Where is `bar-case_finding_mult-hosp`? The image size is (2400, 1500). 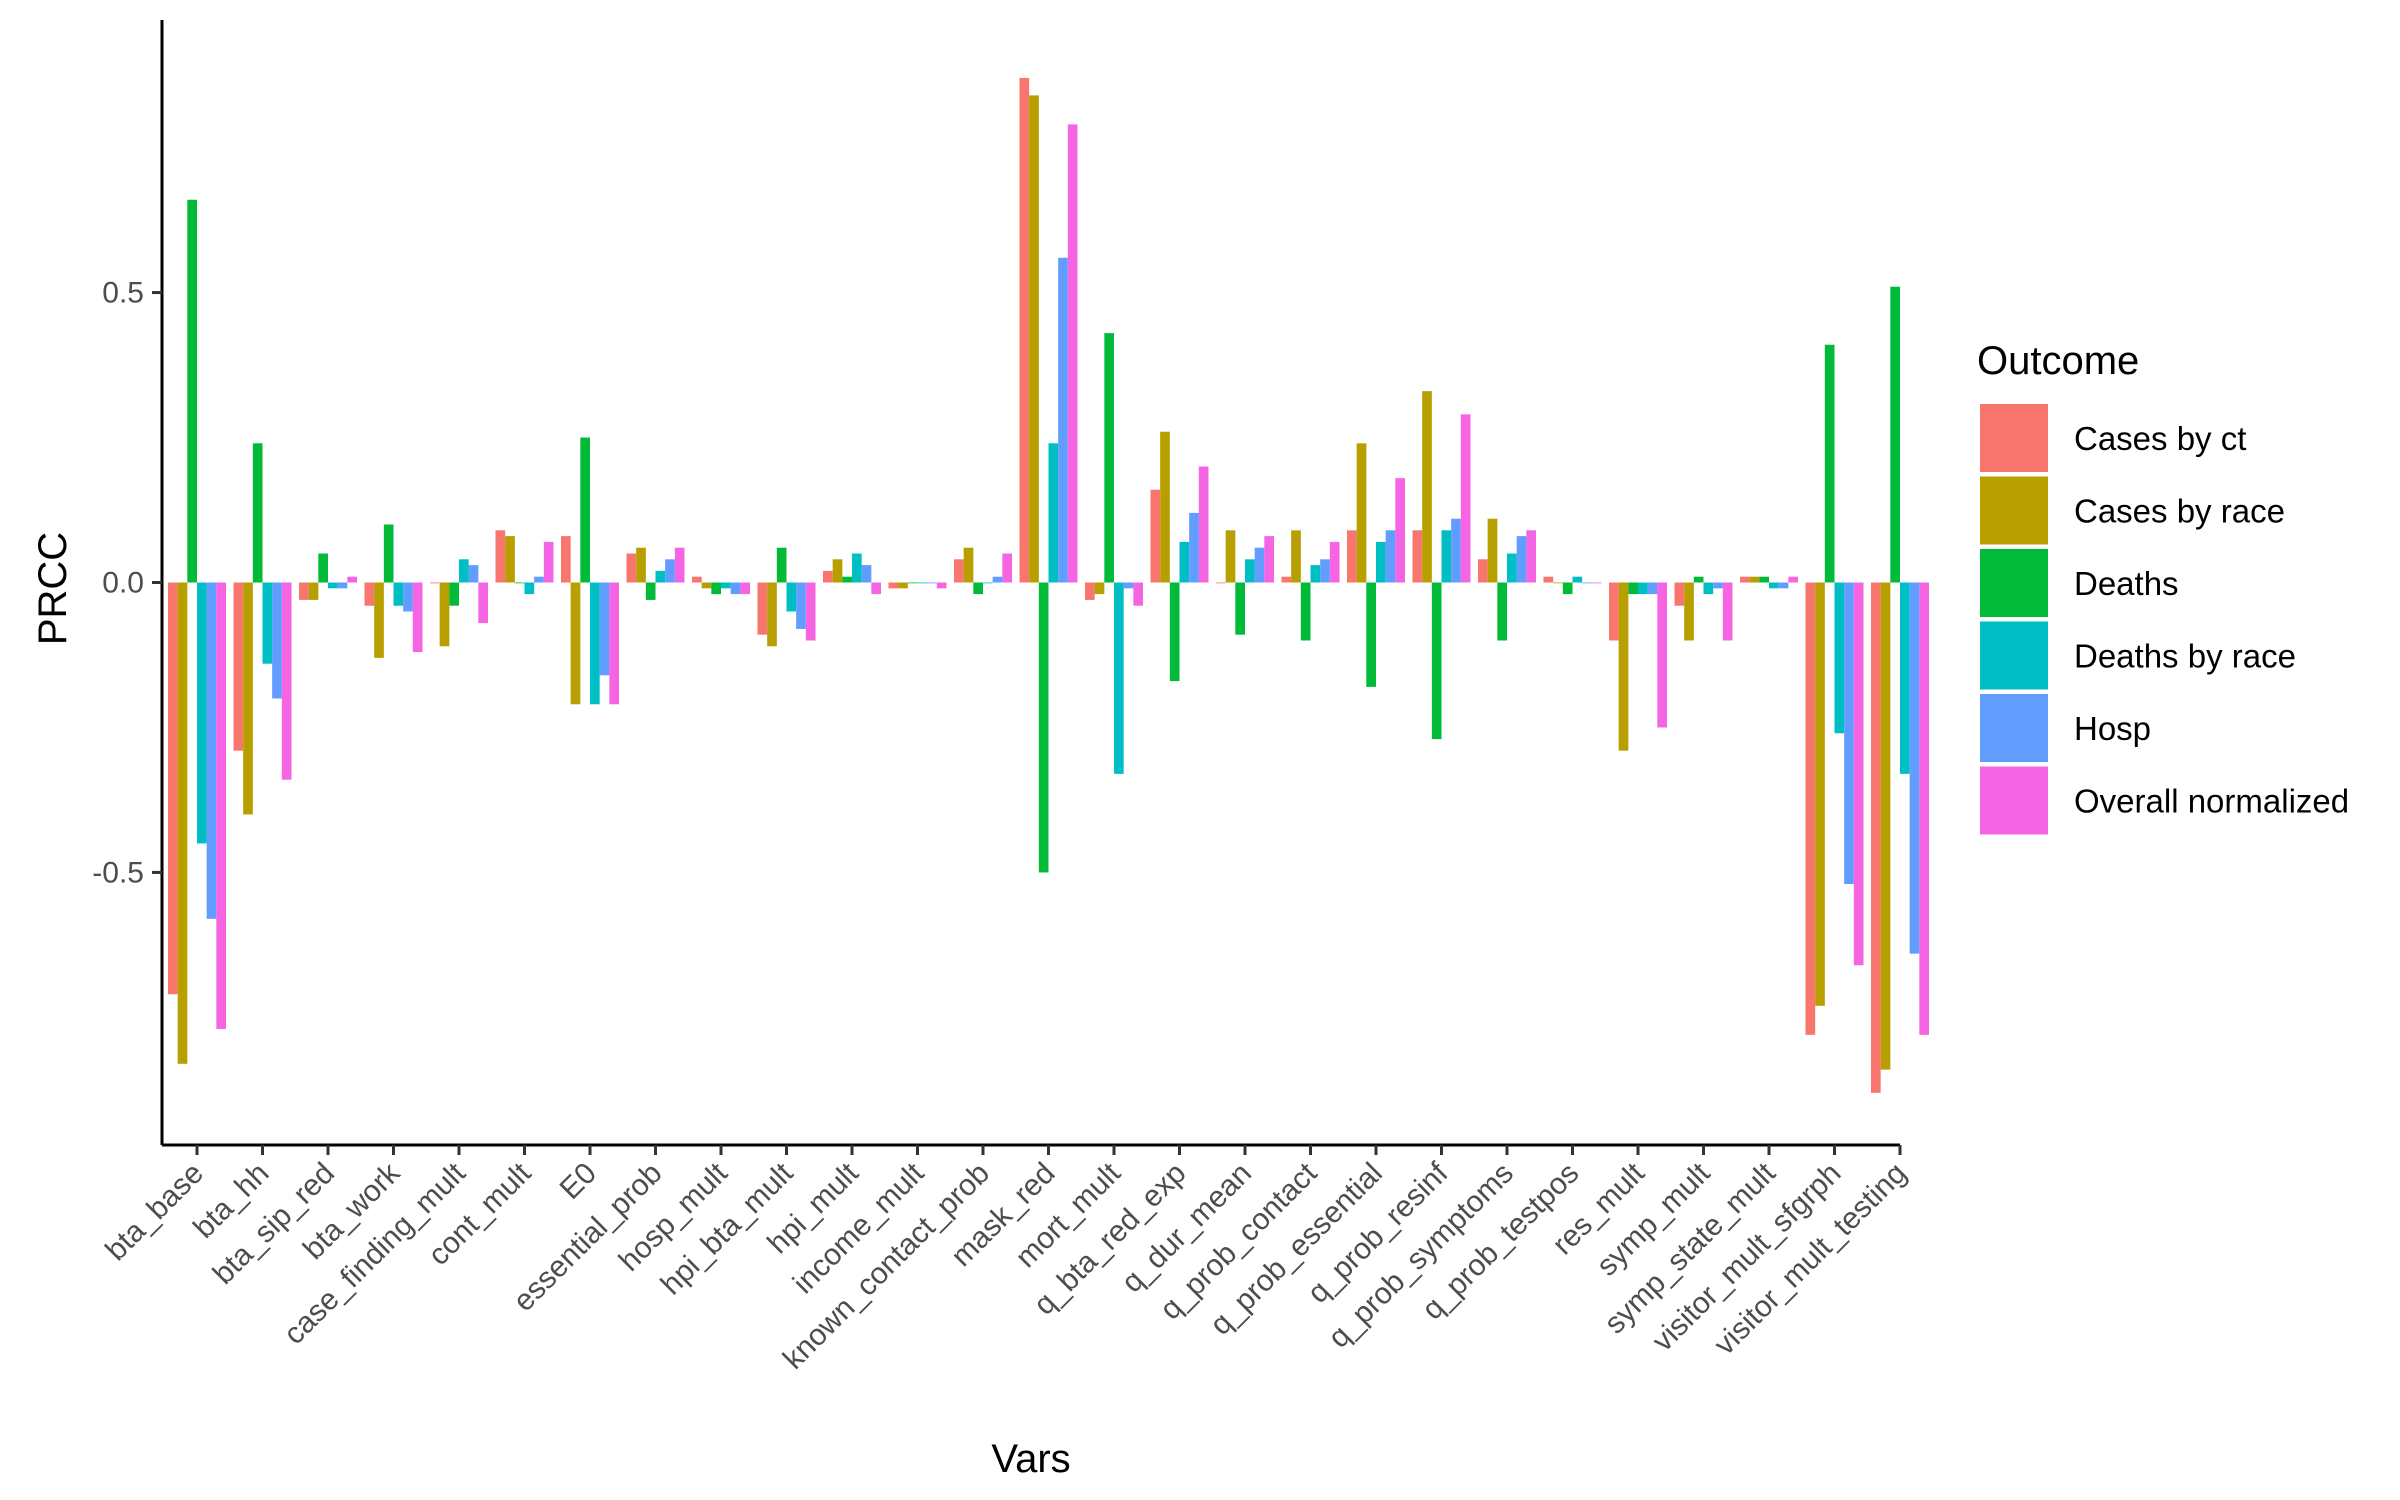 bar-case_finding_mult-hosp is located at coordinates (473, 574).